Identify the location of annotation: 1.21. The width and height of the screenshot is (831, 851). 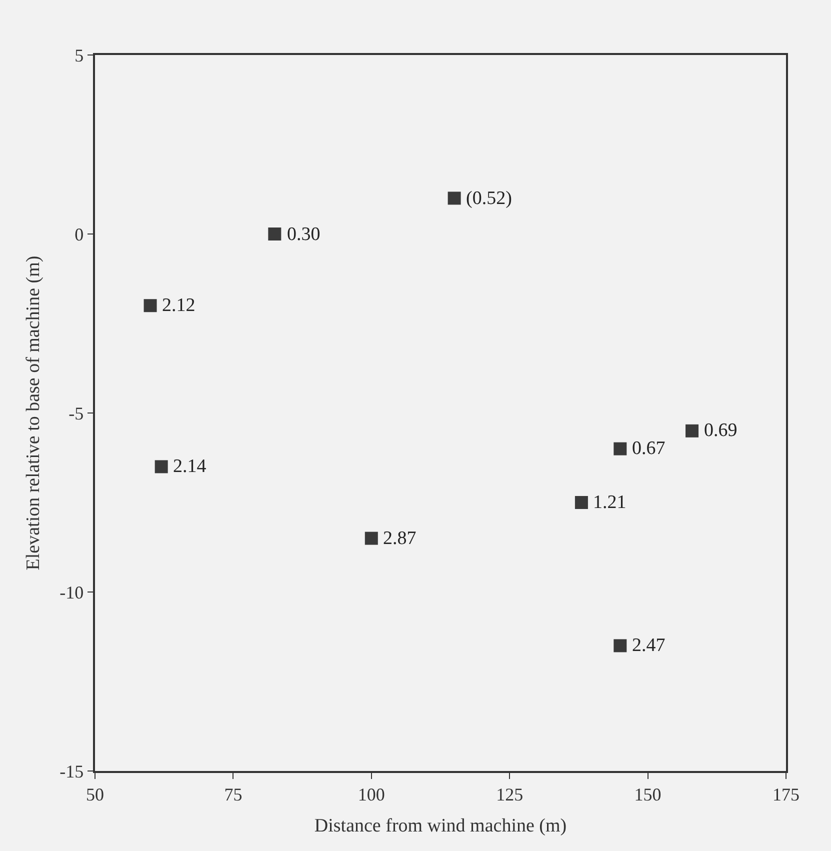
(609, 502).